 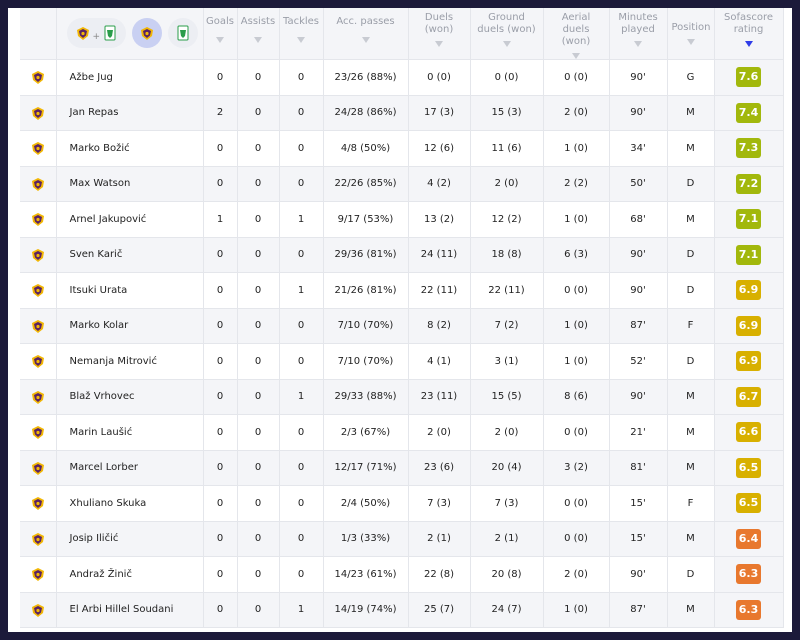 I want to click on player-name: Marin Laušić, so click(x=130, y=432).